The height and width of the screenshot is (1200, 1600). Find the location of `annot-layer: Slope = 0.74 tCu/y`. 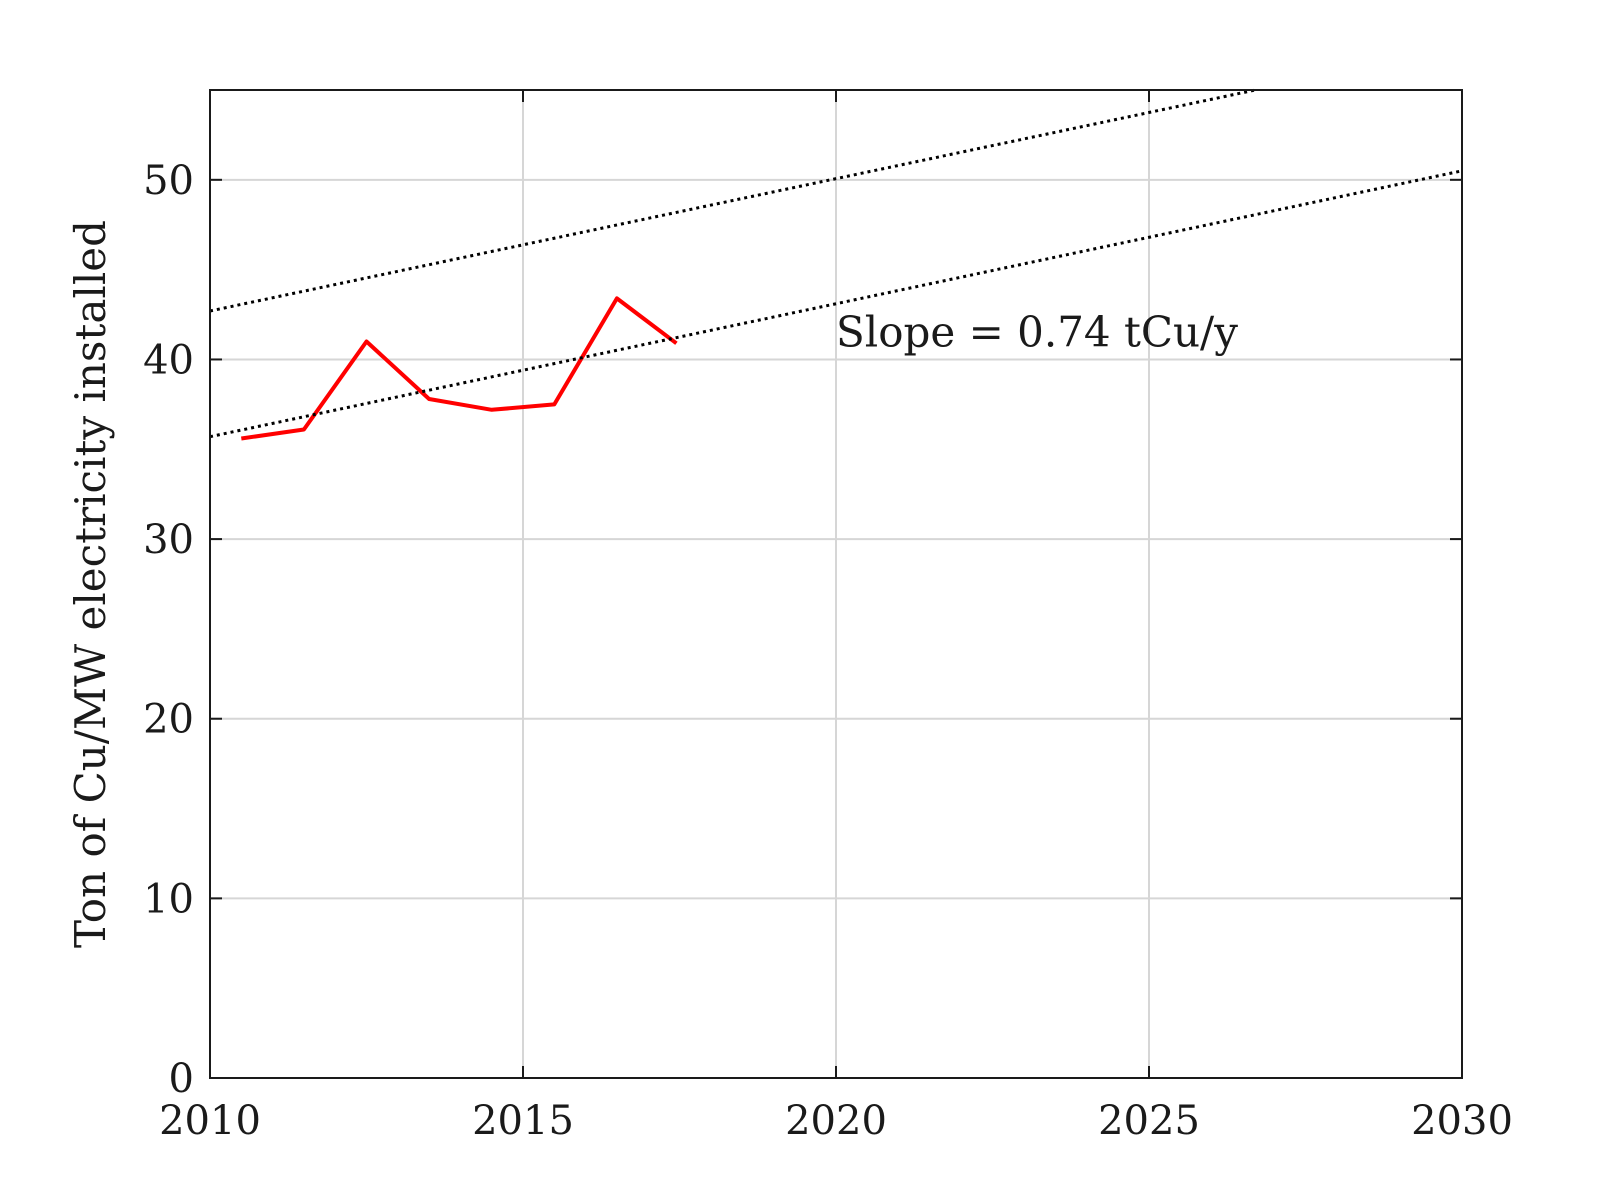

annot-layer: Slope = 0.74 tCu/y is located at coordinates (1037, 332).